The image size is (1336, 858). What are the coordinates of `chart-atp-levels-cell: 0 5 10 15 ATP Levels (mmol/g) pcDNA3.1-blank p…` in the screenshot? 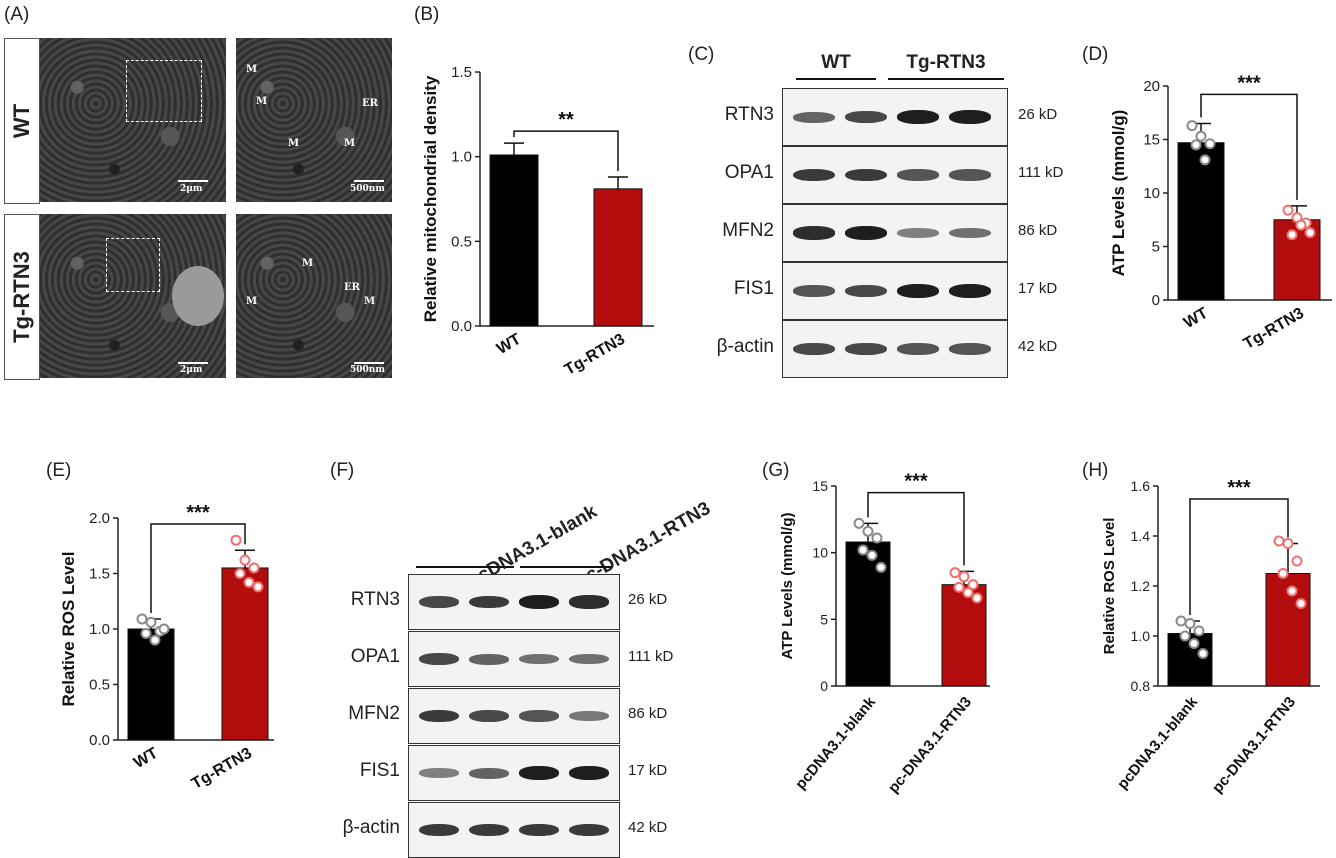 It's located at (884, 634).